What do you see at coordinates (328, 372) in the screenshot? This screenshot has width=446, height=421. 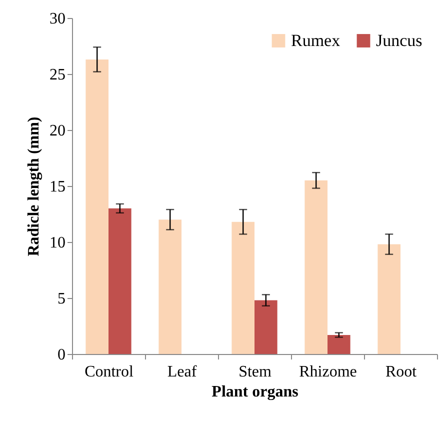 I see `x-tick-label: Rhizome` at bounding box center [328, 372].